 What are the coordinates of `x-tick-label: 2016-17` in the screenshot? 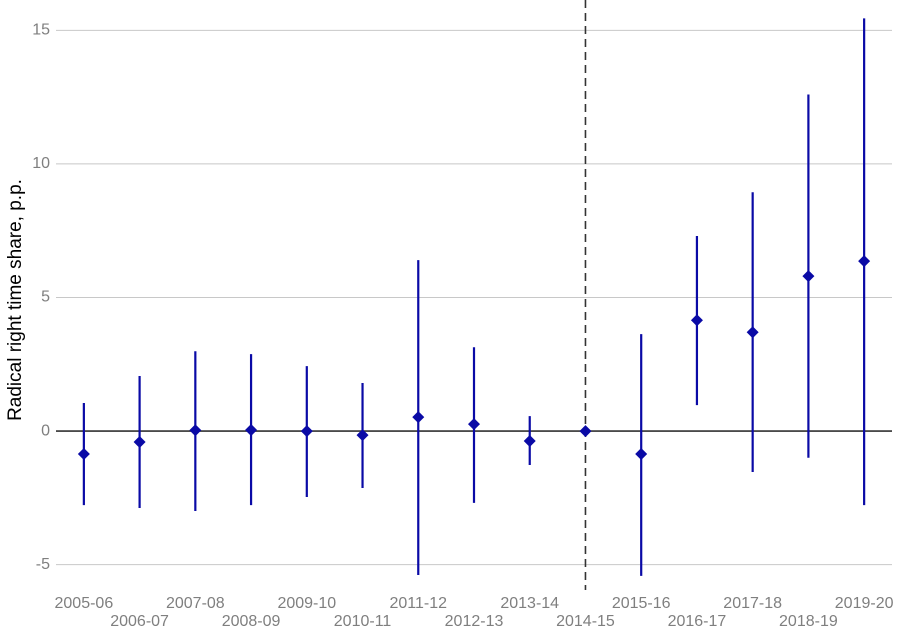 It's located at (697, 621).